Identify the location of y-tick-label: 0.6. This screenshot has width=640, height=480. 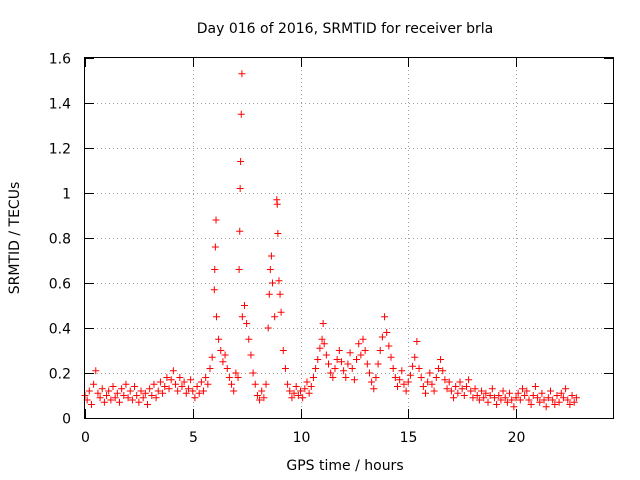
(60, 285).